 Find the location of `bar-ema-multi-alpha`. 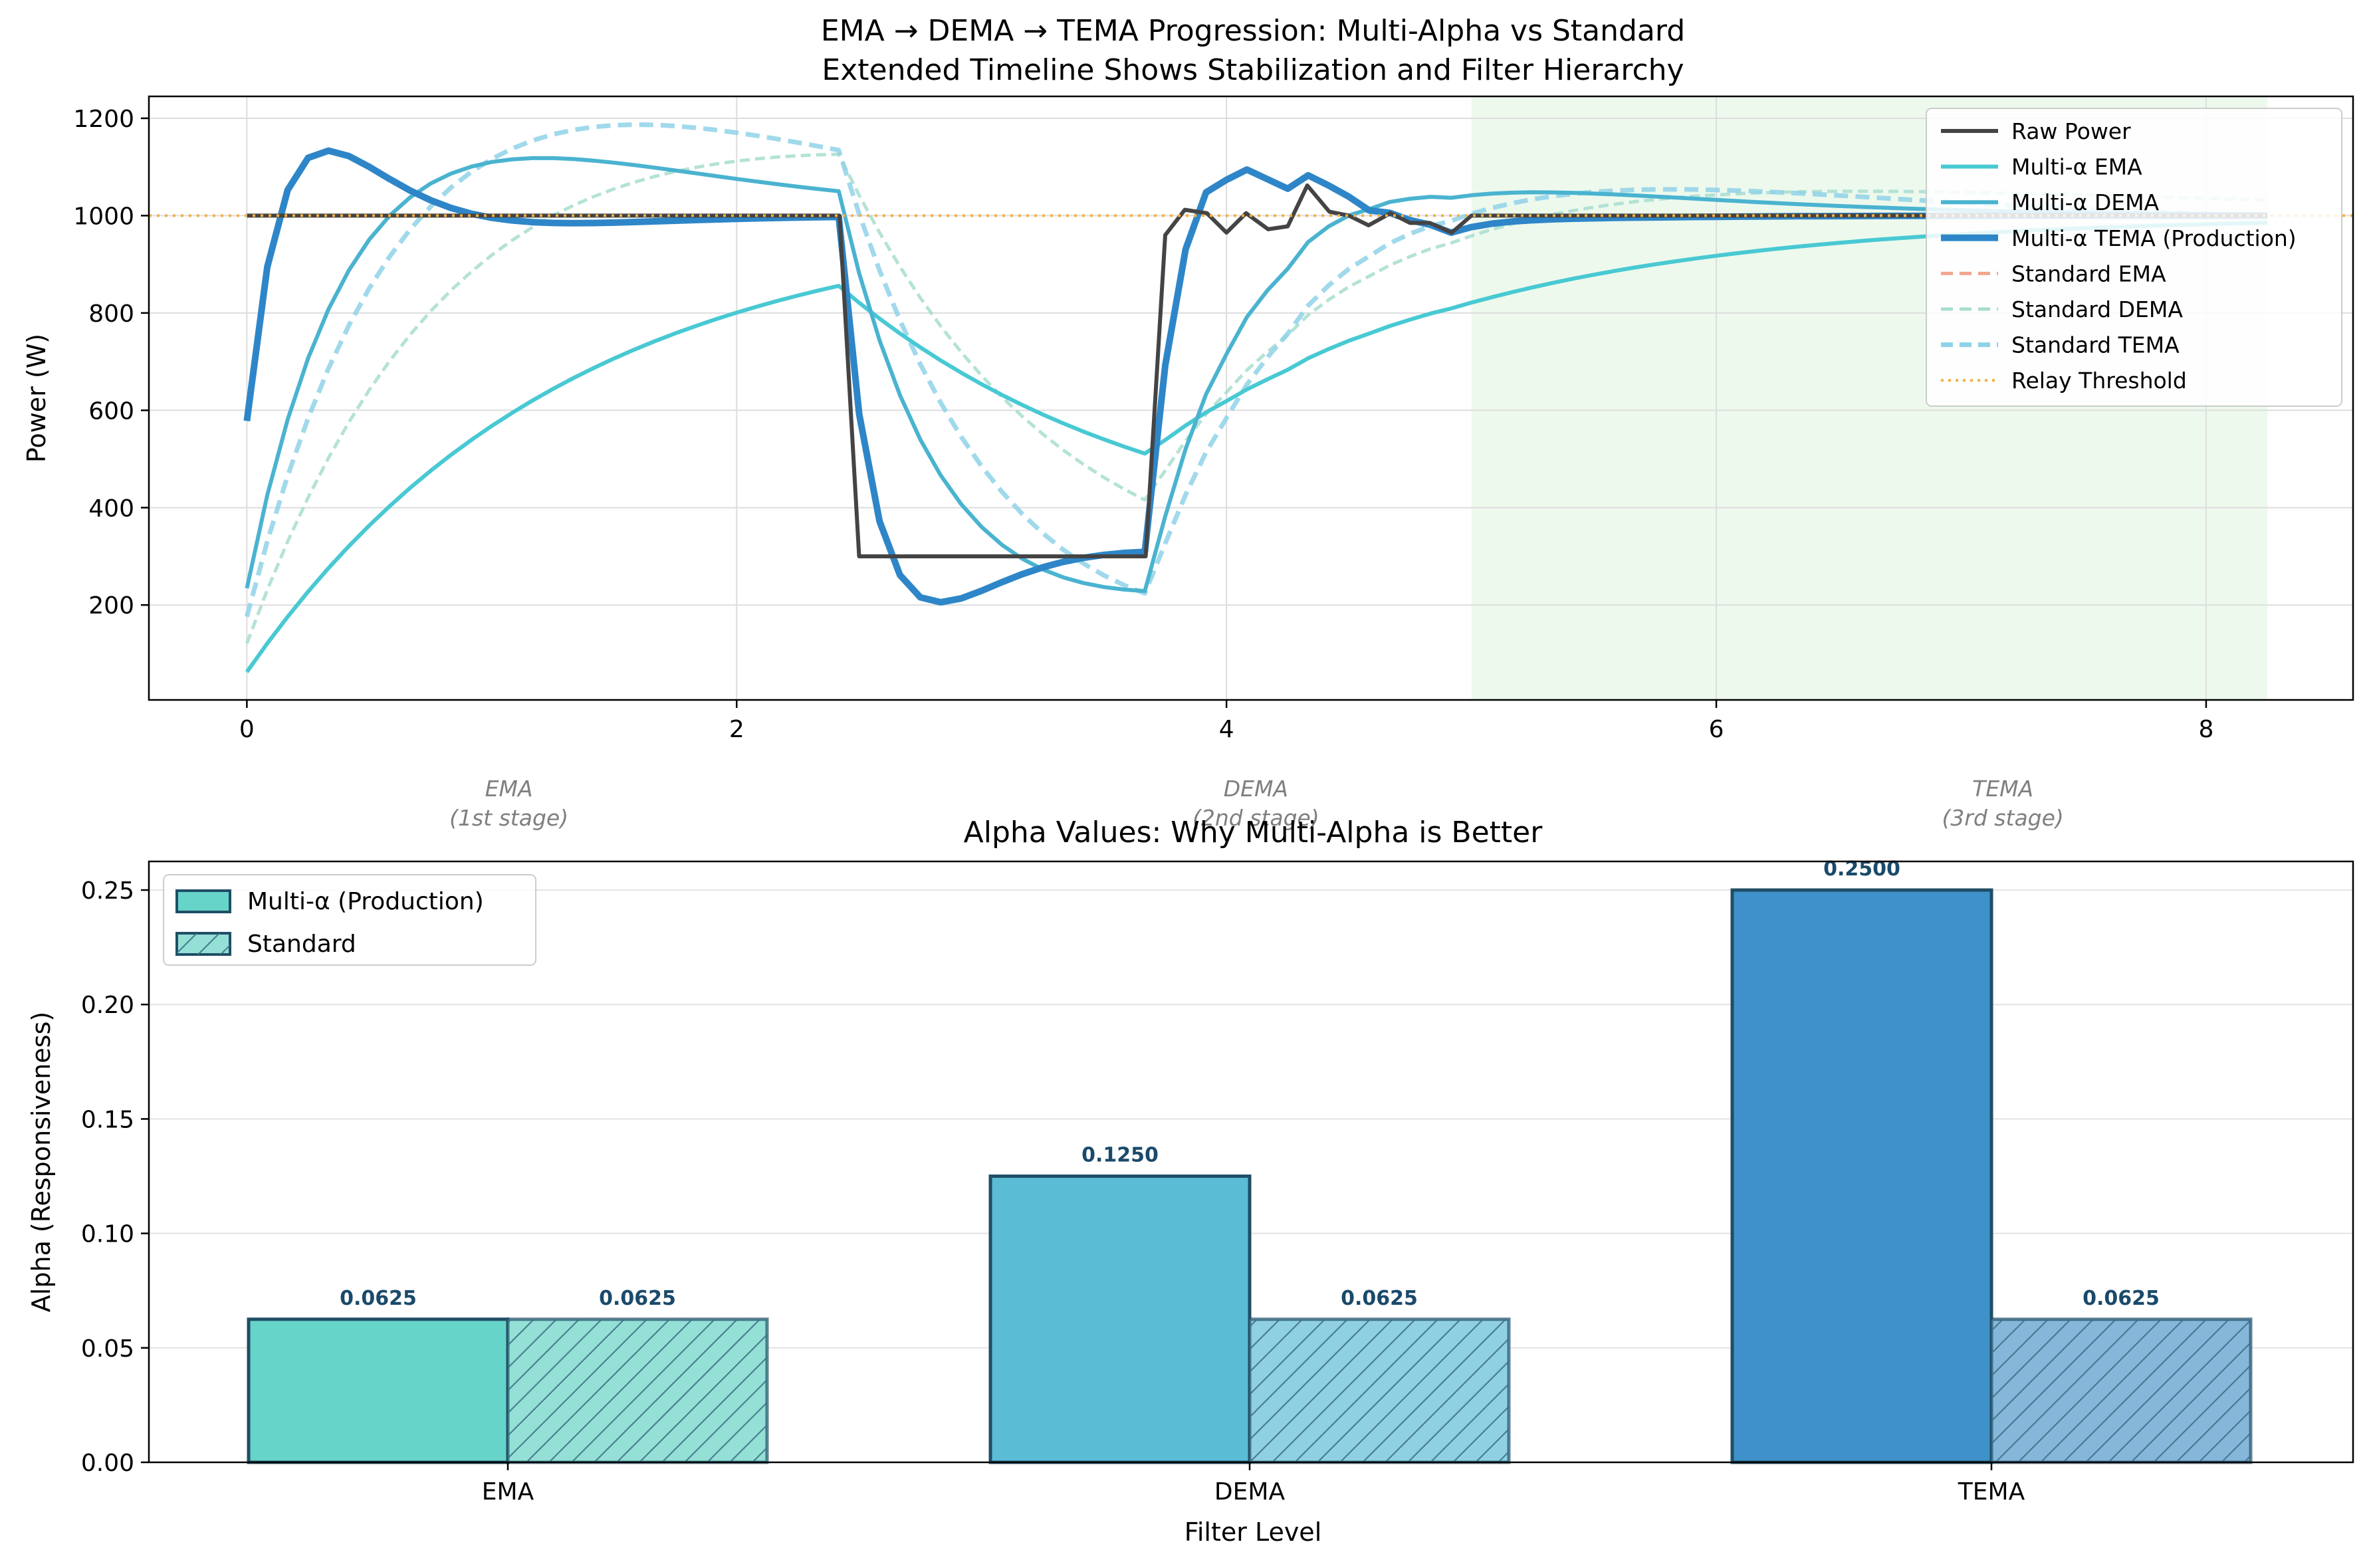

bar-ema-multi-alpha is located at coordinates (378, 1390).